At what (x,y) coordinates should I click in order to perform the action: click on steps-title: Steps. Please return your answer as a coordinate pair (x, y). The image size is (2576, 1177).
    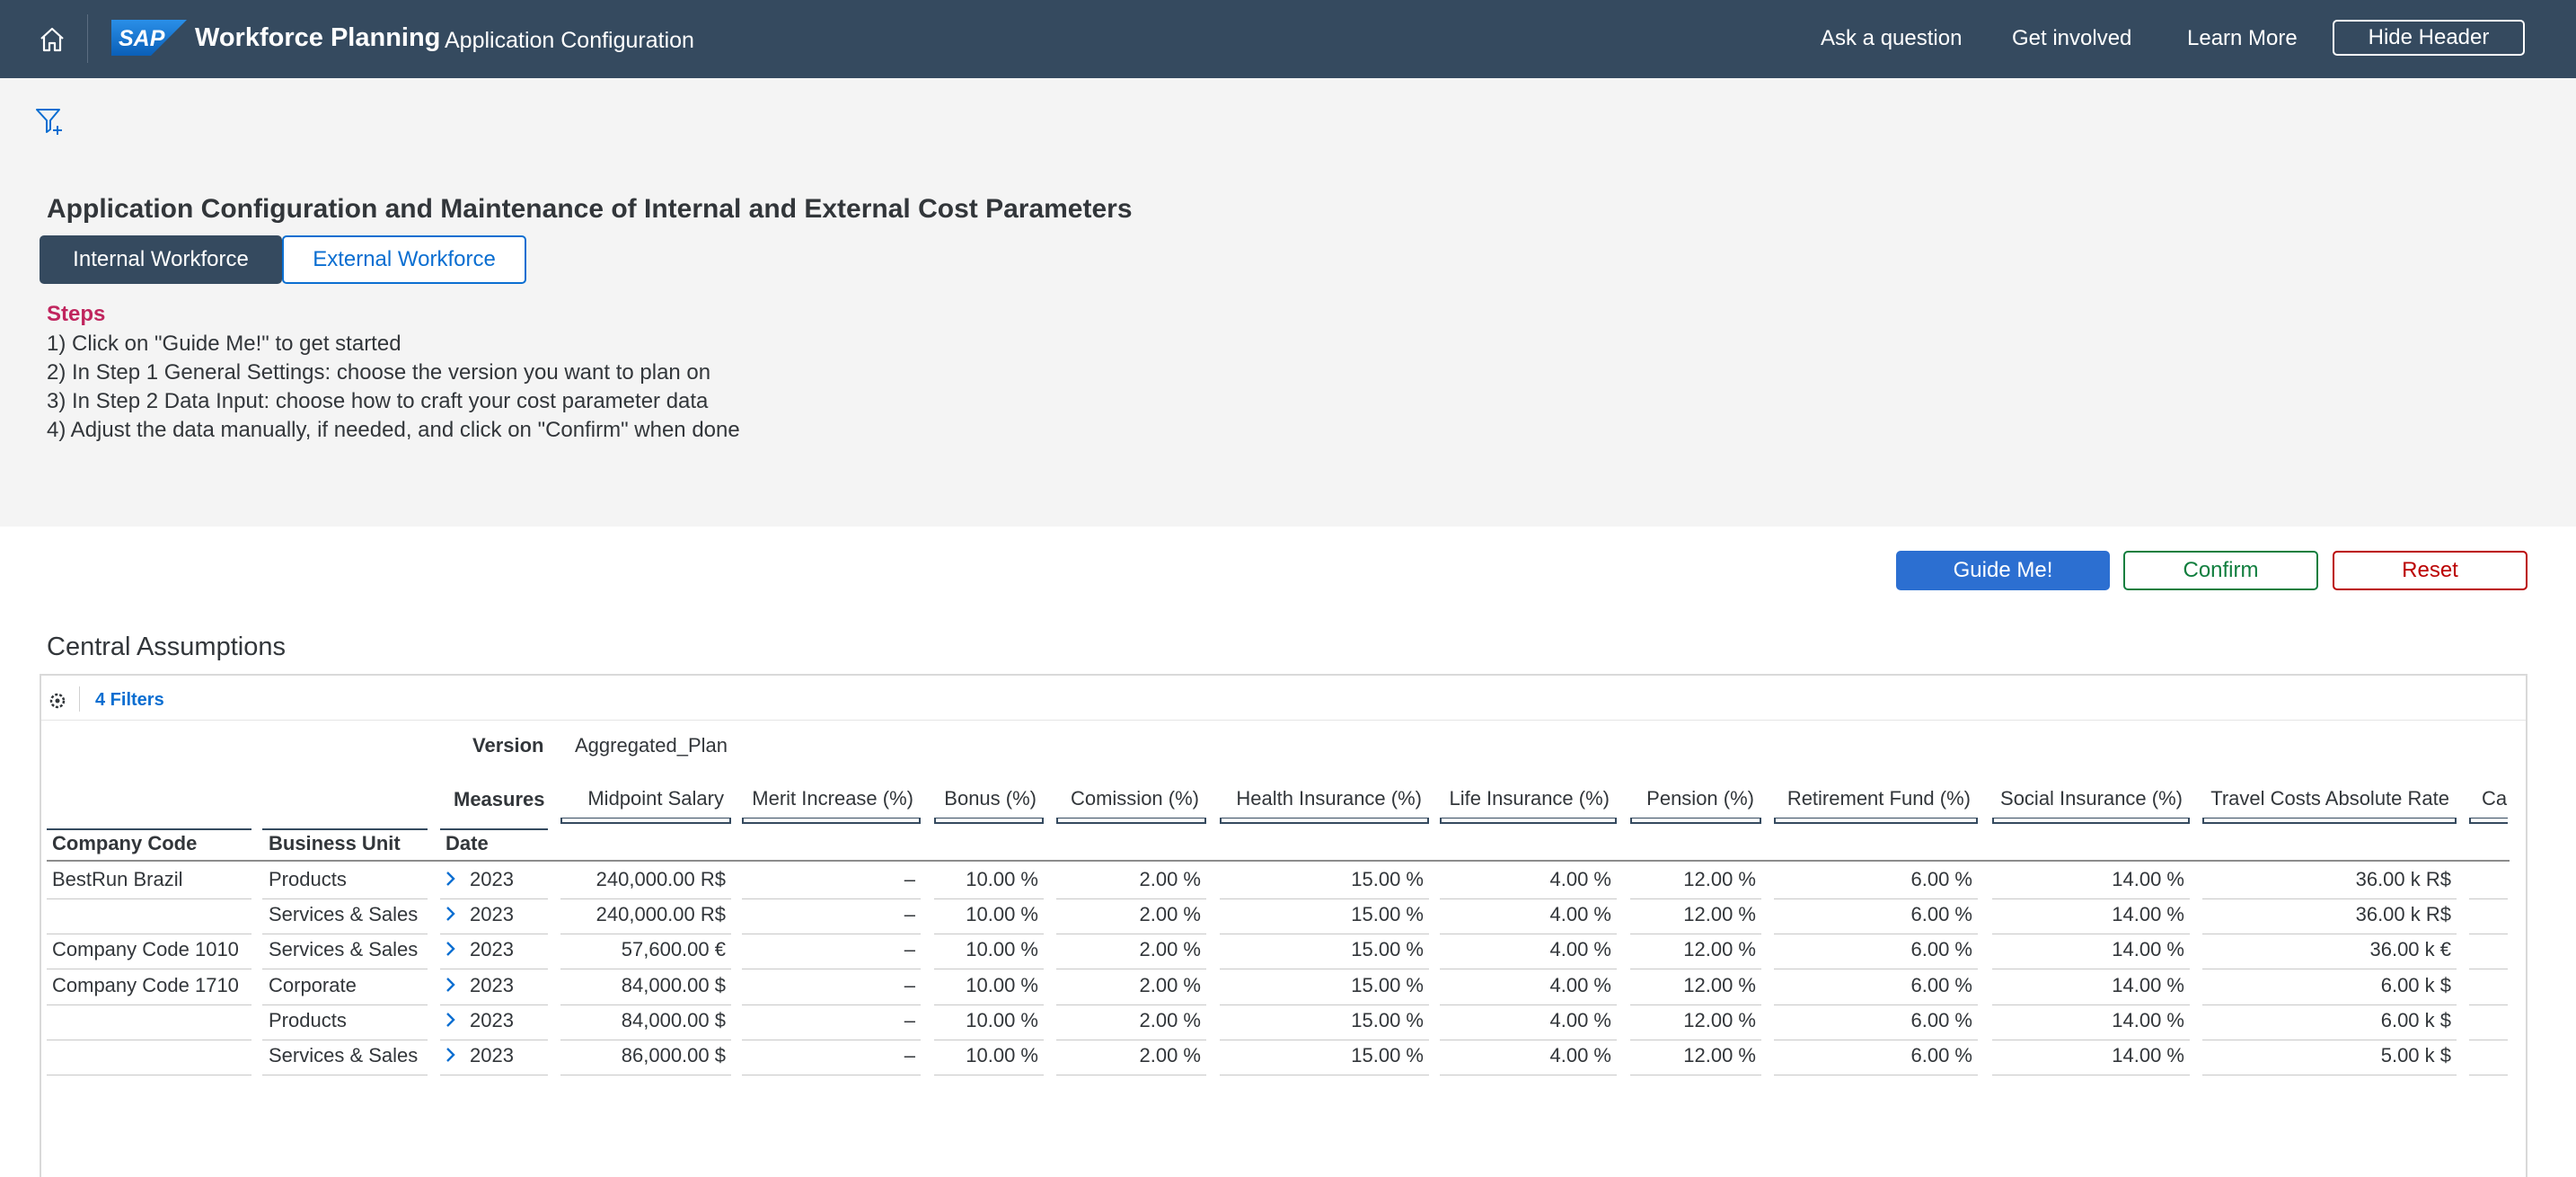
    Looking at the image, I should click on (76, 314).